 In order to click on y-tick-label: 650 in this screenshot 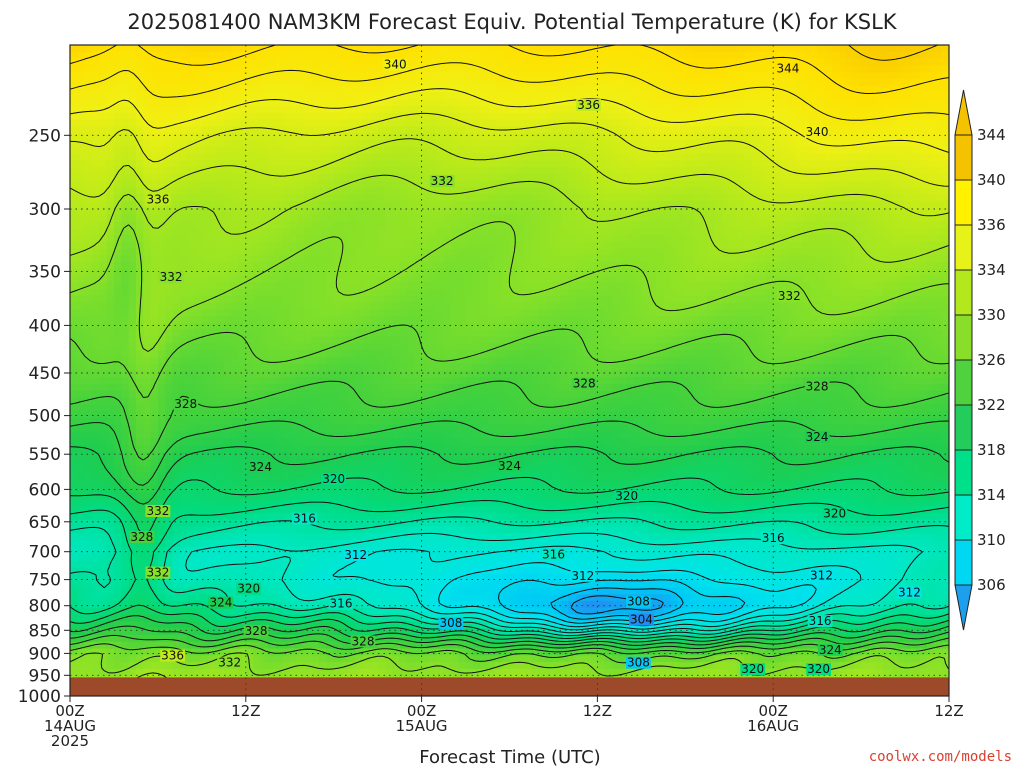, I will do `click(45, 523)`.